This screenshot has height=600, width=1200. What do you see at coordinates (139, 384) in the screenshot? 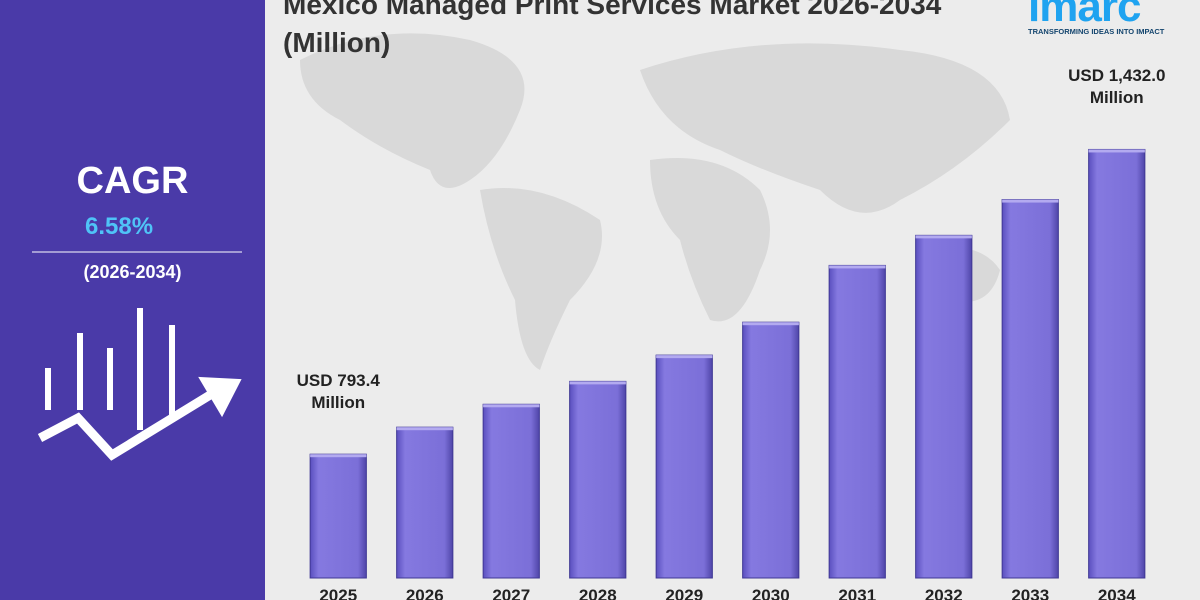
I see `growth-icon` at bounding box center [139, 384].